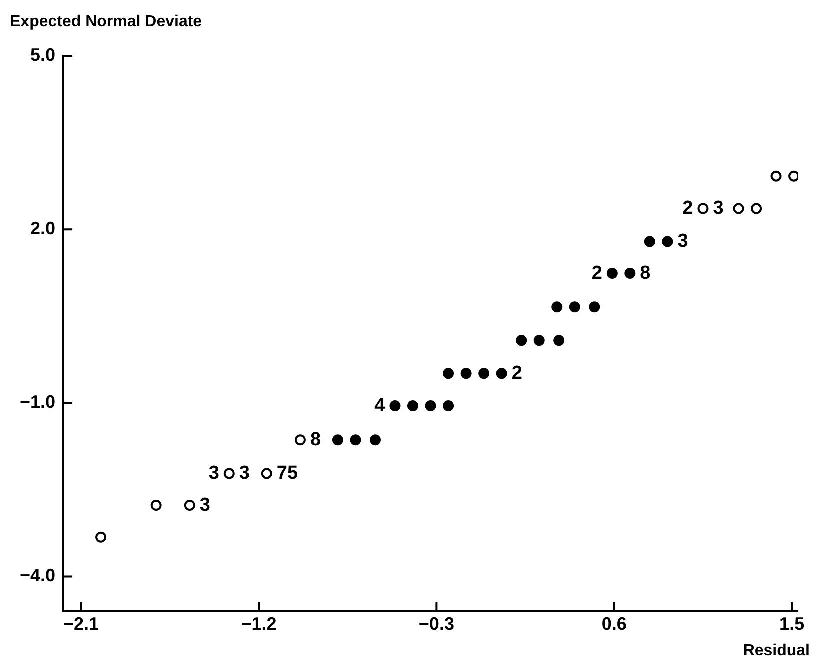 This screenshot has width=820, height=669. Describe the element at coordinates (43, 228) in the screenshot. I see `y-tick-label: 2.0` at that location.